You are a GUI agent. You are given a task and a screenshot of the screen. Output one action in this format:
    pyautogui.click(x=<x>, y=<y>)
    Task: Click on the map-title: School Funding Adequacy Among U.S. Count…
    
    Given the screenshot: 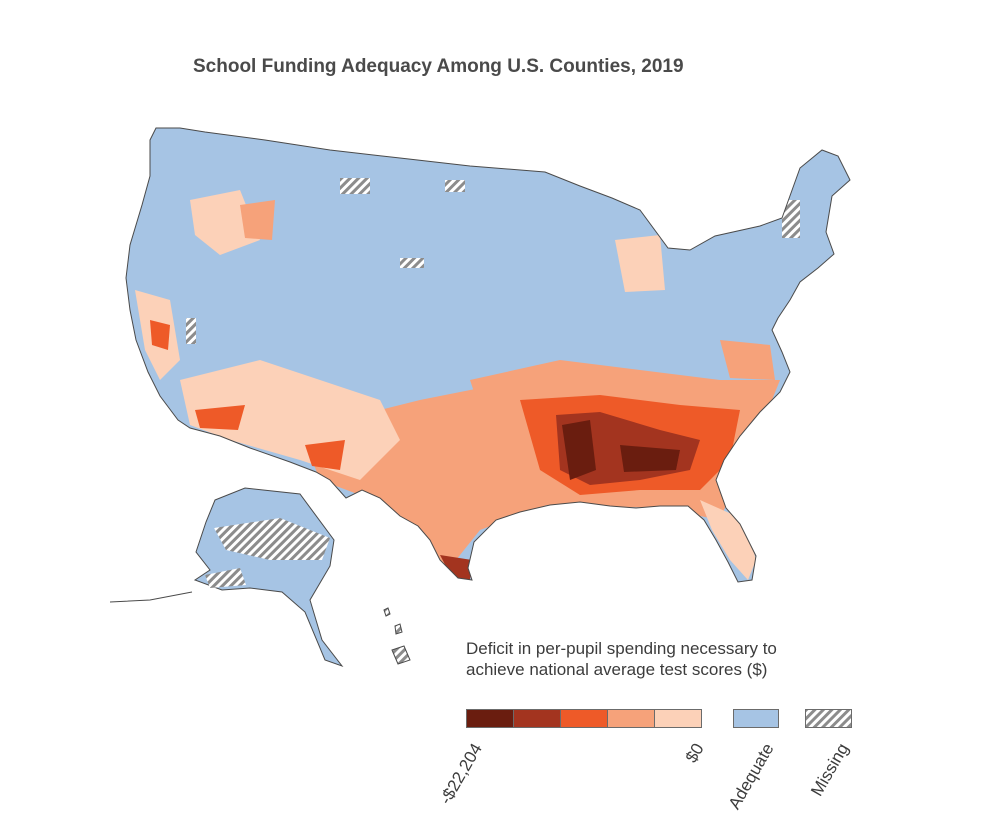 What is the action you would take?
    pyautogui.click(x=438, y=66)
    